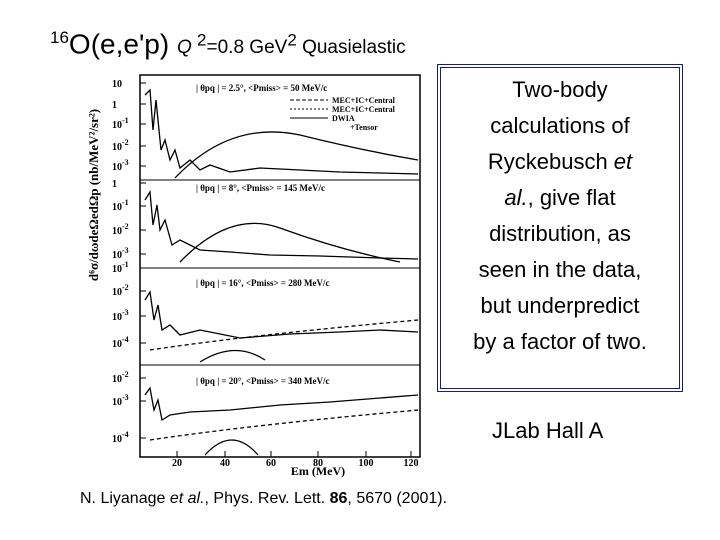  I want to click on text-line: by a factor of two., so click(560, 342).